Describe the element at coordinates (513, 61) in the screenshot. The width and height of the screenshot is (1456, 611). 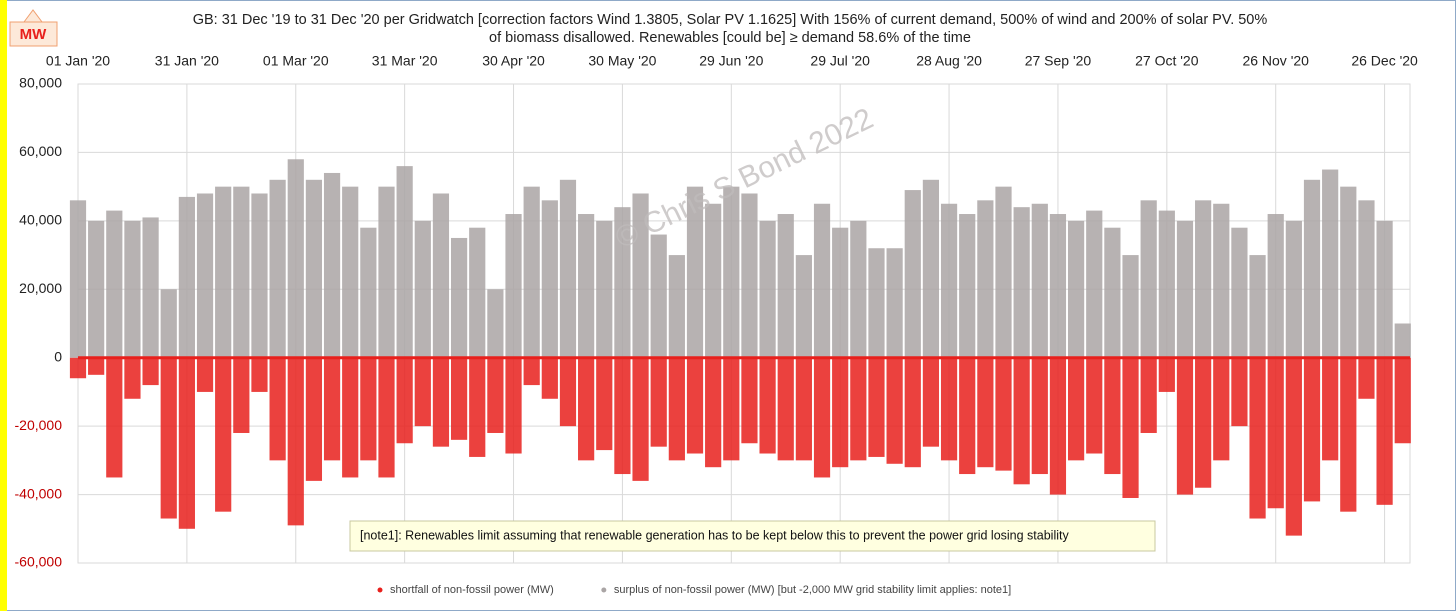
I see `x-tick-label: 30 Apr '20` at that location.